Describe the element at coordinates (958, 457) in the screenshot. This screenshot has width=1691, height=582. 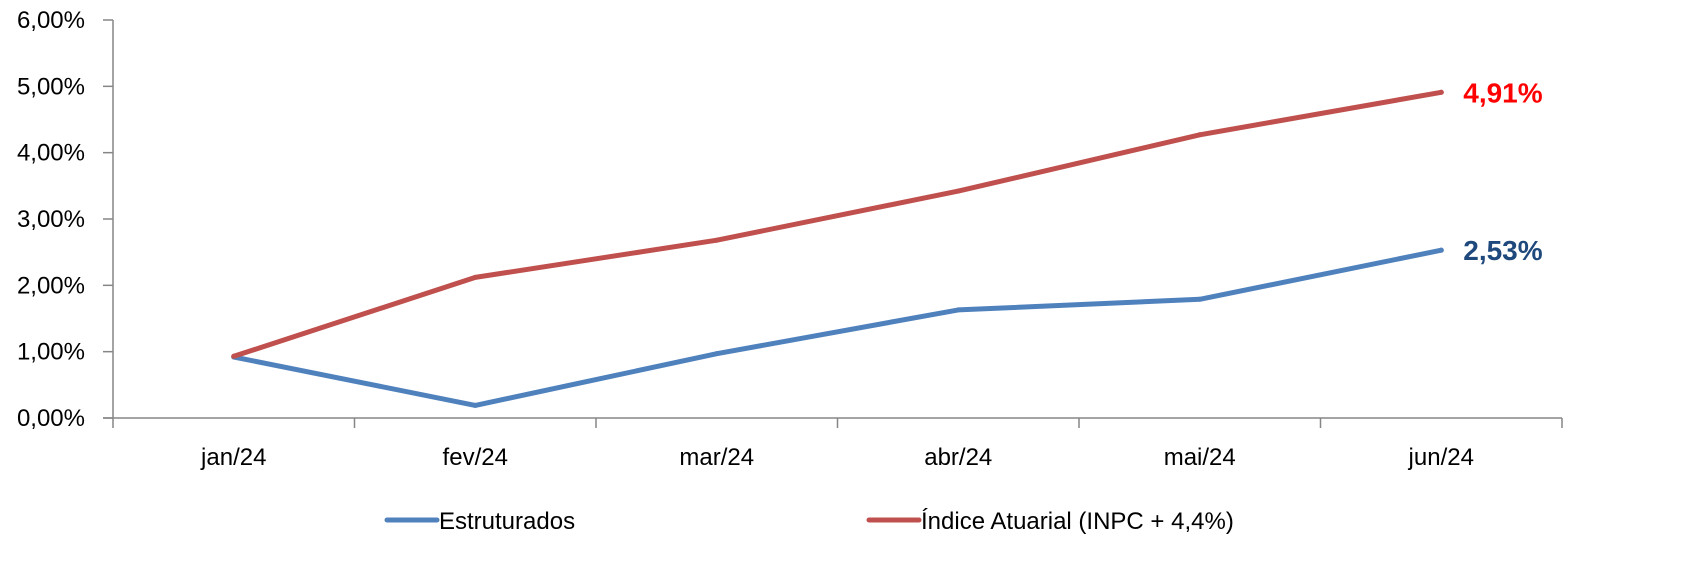
I see `x-tick-label: abr/24` at that location.